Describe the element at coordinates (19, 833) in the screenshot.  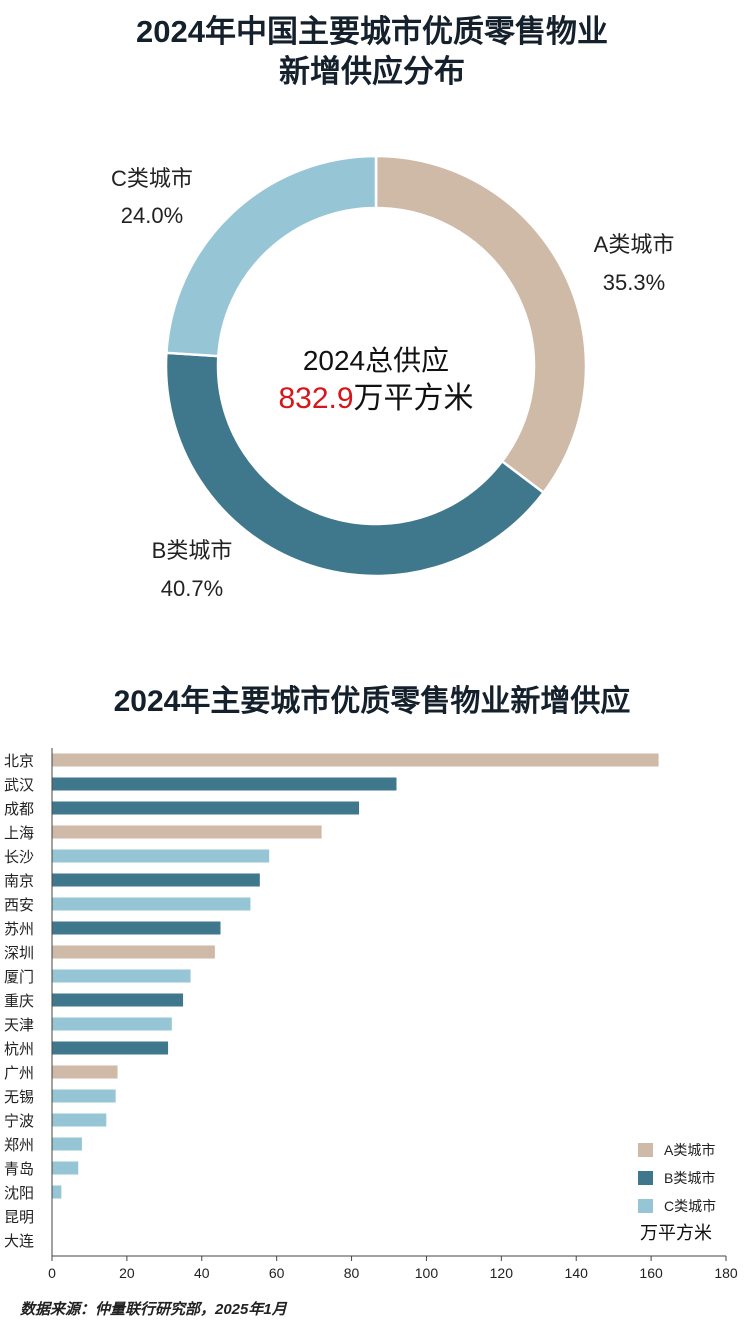
I see `bar-category-label: 上海` at that location.